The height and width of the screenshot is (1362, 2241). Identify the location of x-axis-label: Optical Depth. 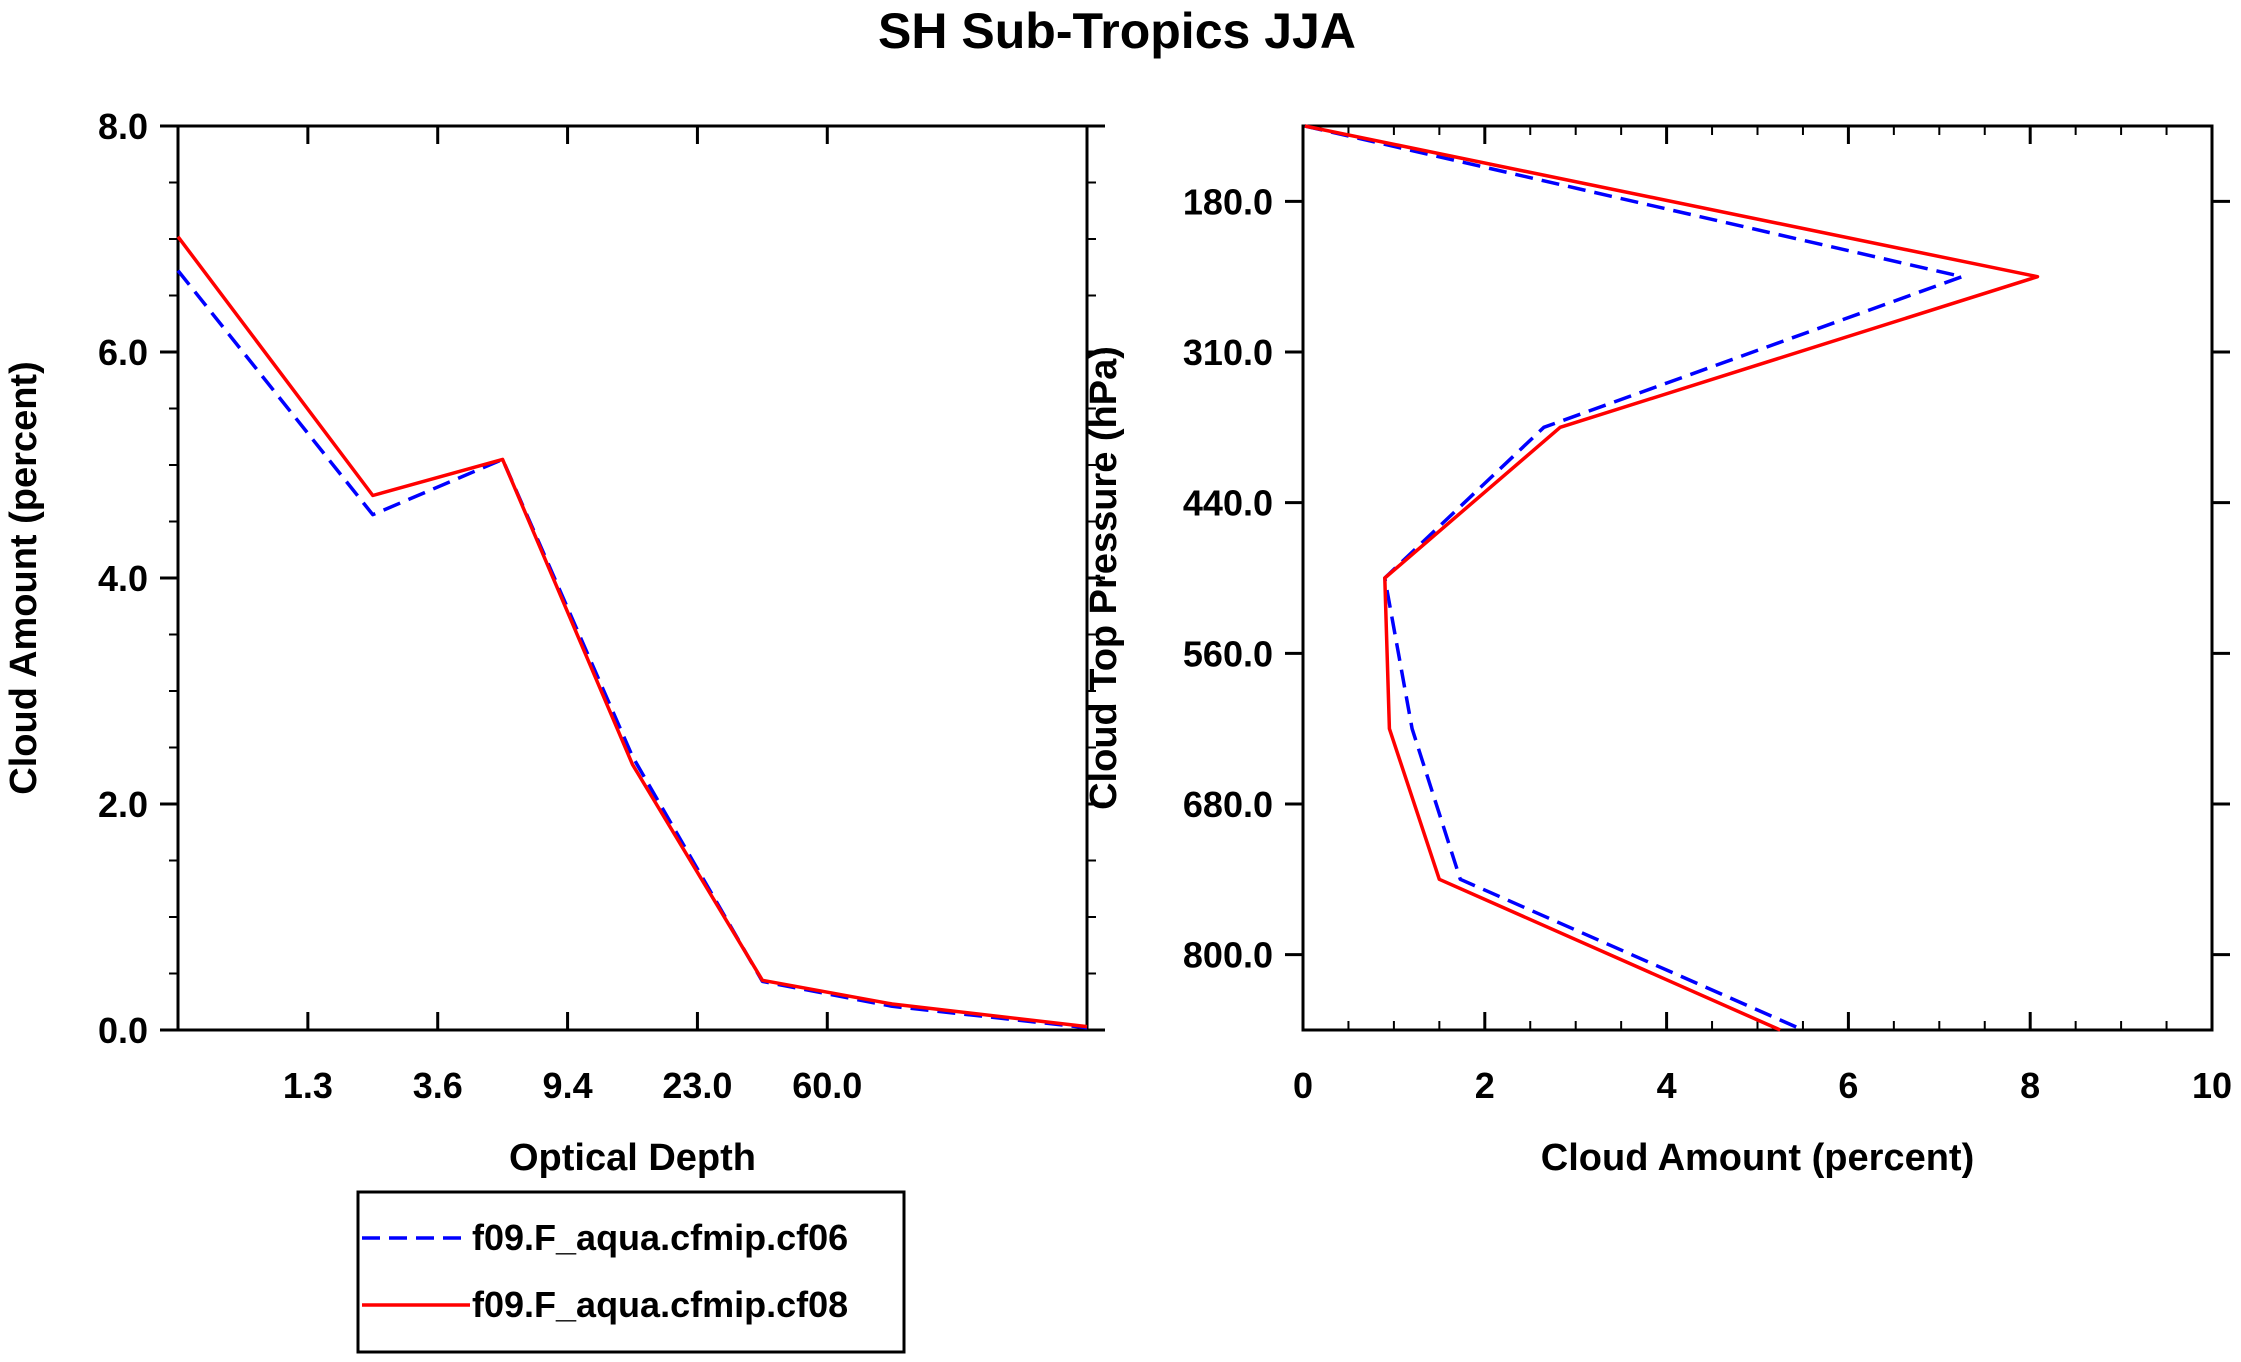
(632, 1158).